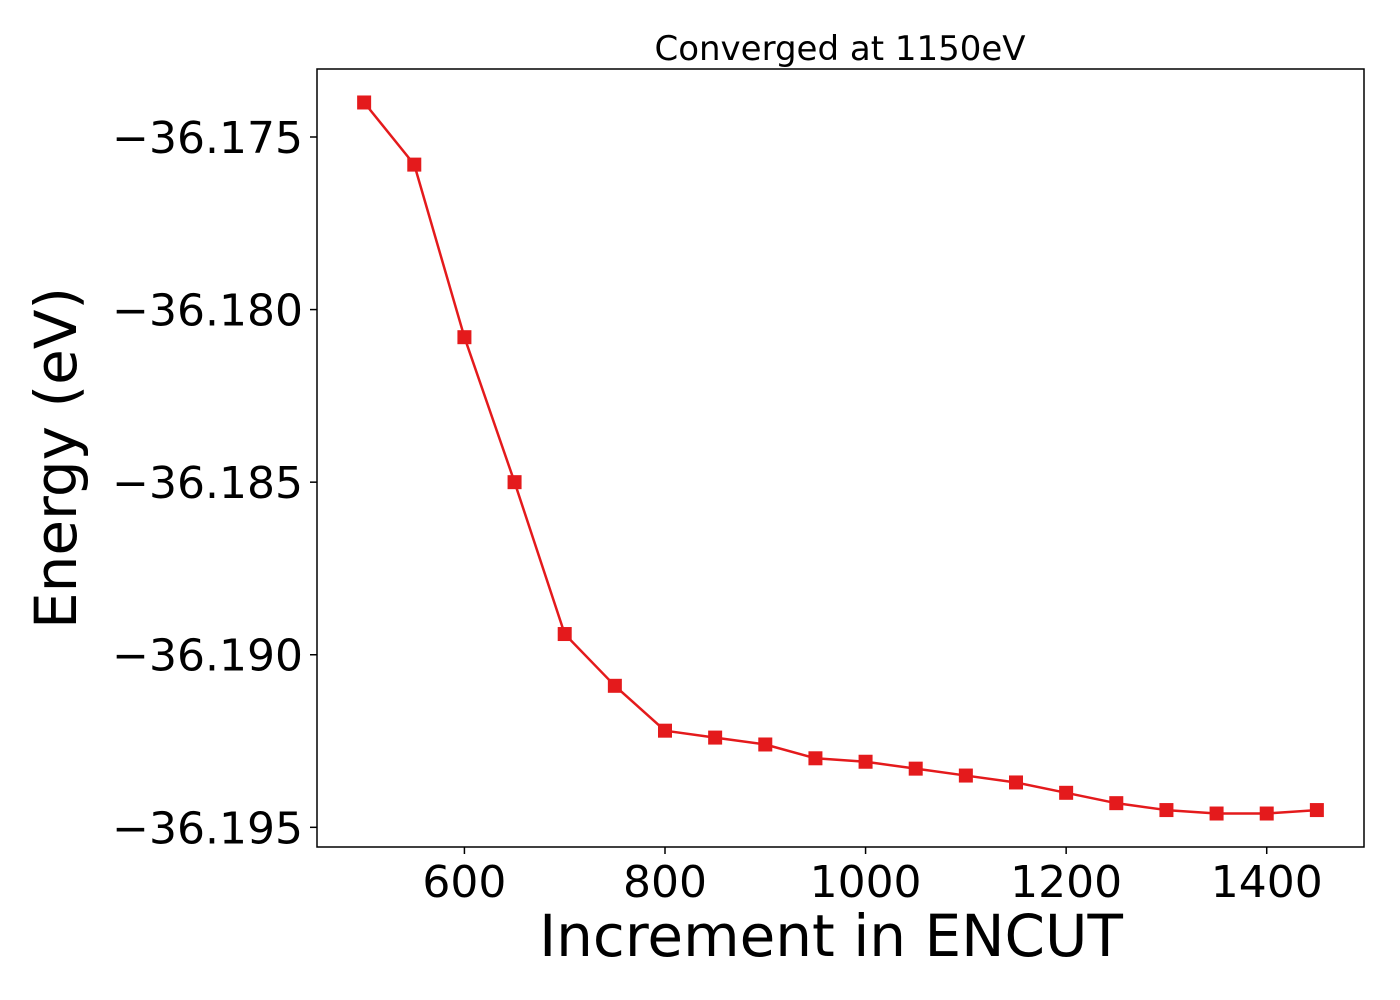  Describe the element at coordinates (1066, 882) in the screenshot. I see `x-tick-label: 1200` at that location.